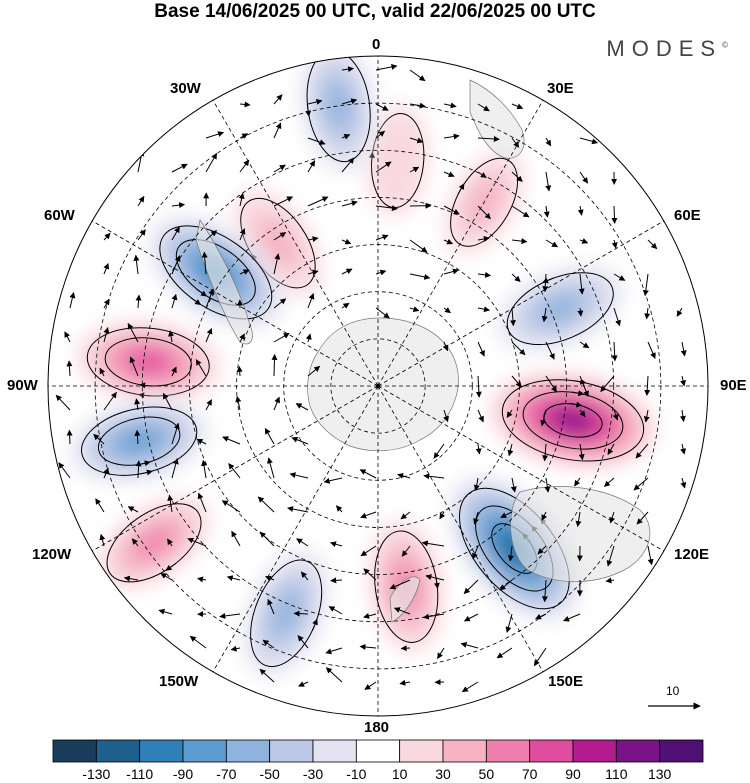 This screenshot has width=750, height=783. Describe the element at coordinates (140, 774) in the screenshot. I see `colorbar-tick-label: -110` at that location.